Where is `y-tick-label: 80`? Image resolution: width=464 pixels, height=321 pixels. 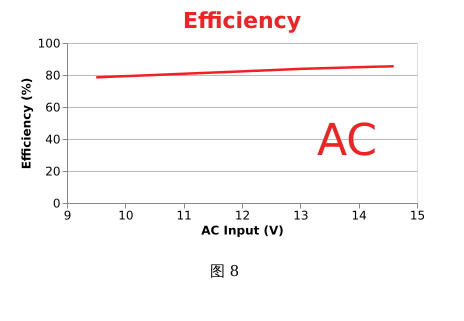
y-tick-label: 80 is located at coordinates (52, 75).